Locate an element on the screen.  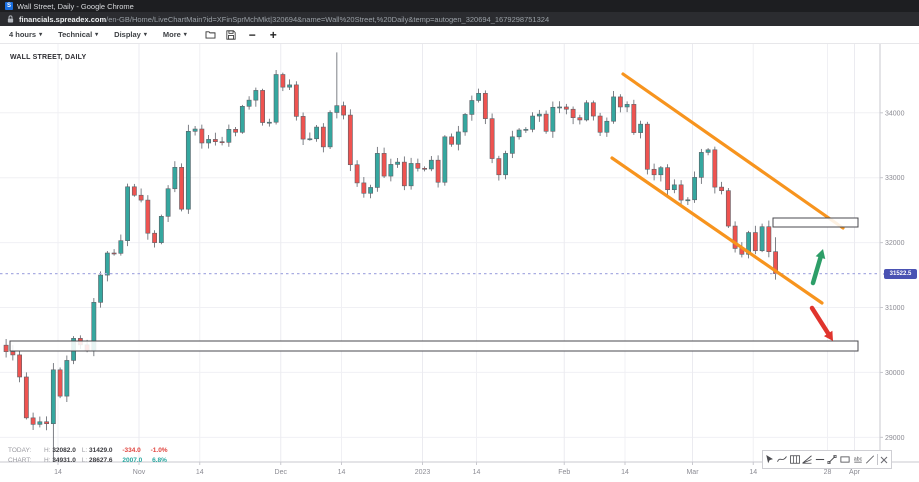
down-arrow-drawing is located at coordinates (828, 335).